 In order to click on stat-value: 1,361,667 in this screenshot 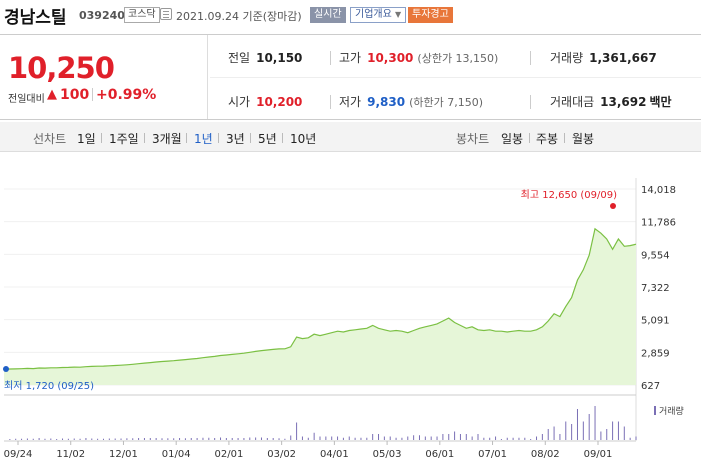, I will do `click(623, 58)`.